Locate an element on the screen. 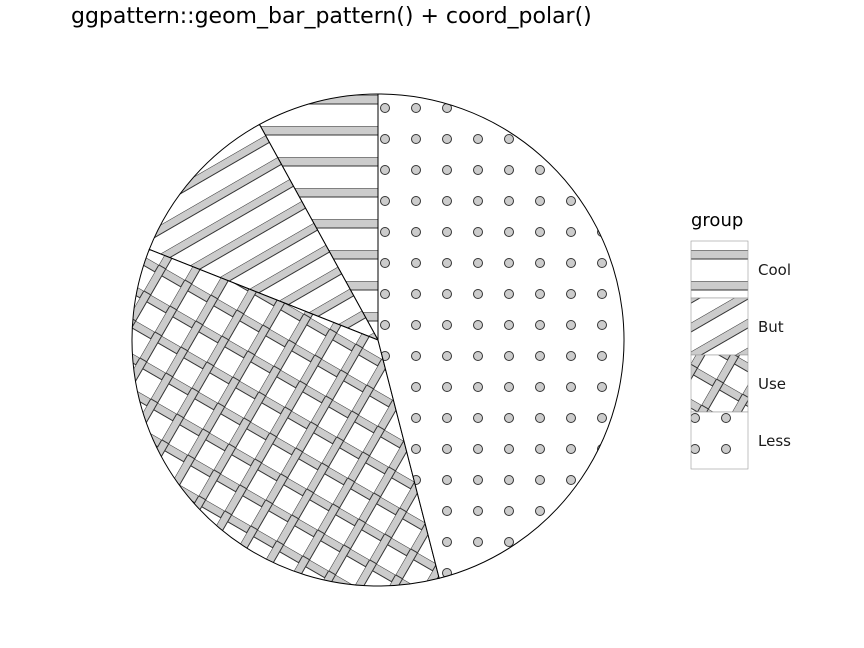 This screenshot has width=864, height=648. legend-label-cool: Cool is located at coordinates (774, 270).